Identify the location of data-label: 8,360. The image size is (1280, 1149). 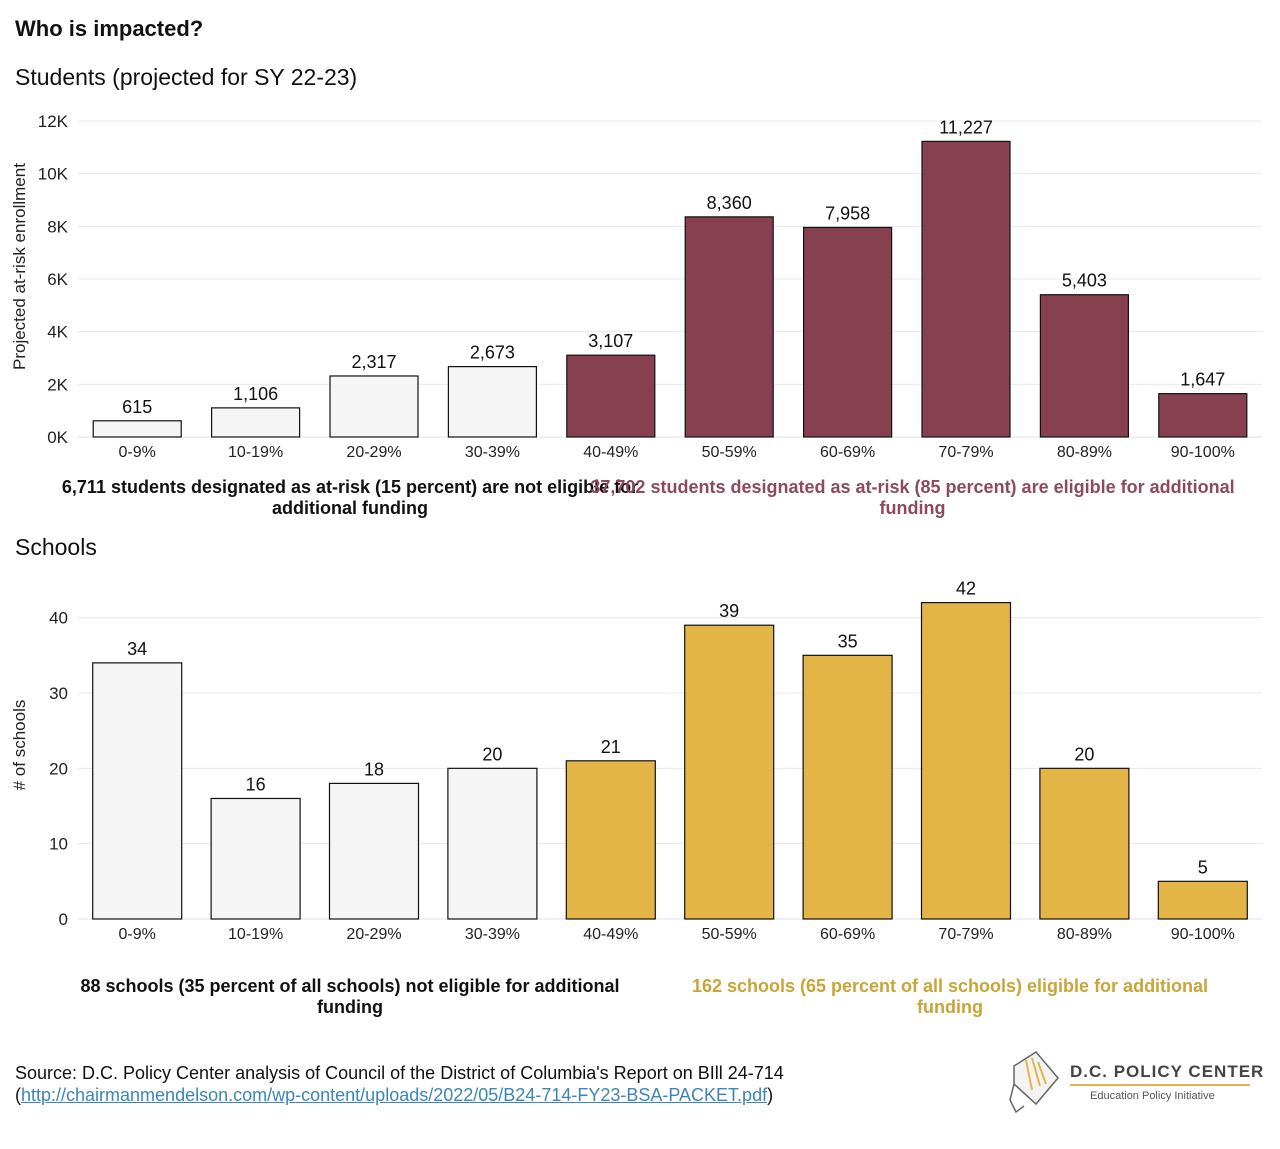
(729, 203).